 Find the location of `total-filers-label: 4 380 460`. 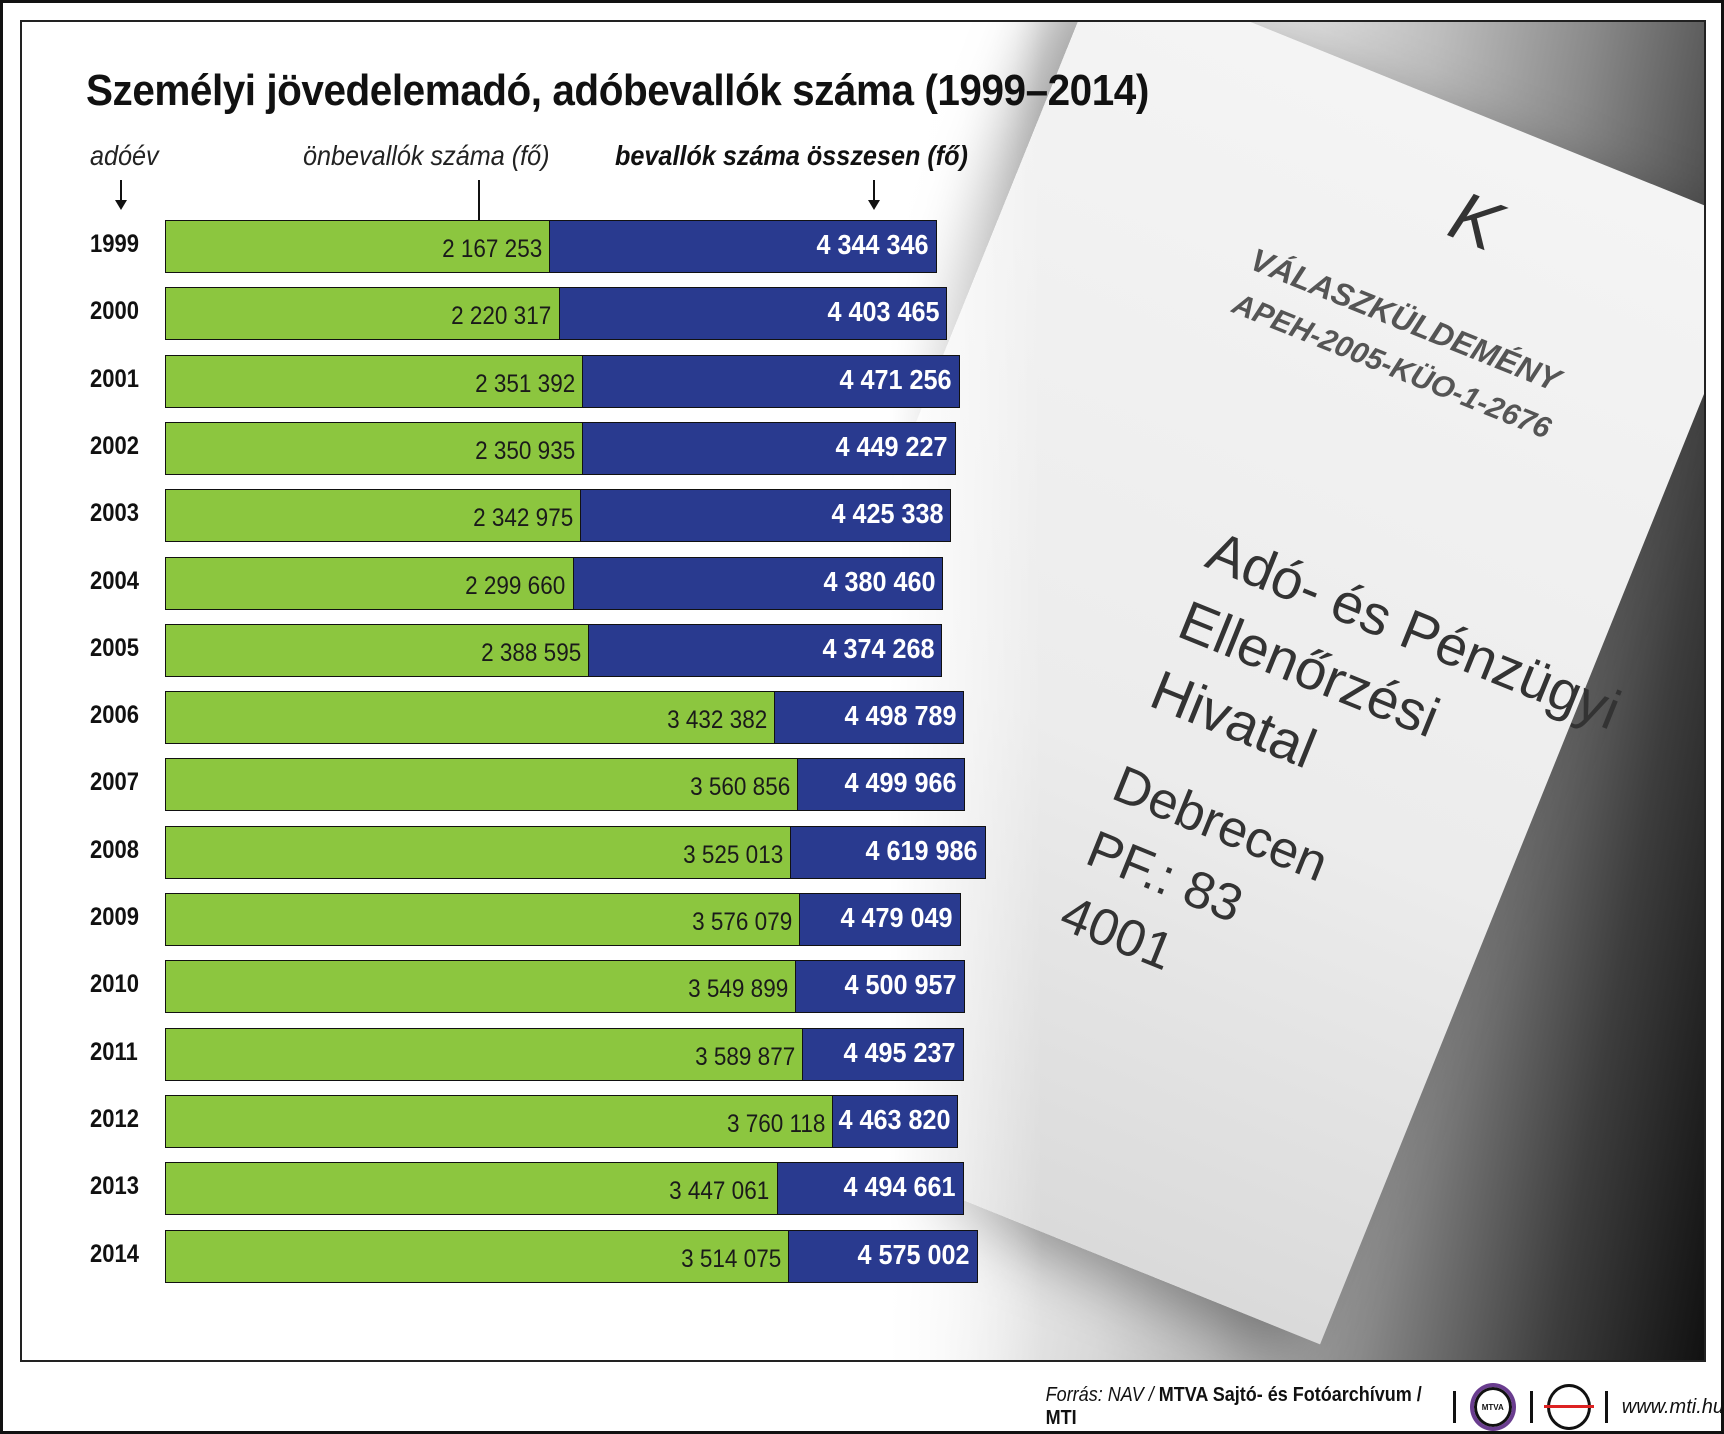

total-filers-label: 4 380 460 is located at coordinates (879, 581).